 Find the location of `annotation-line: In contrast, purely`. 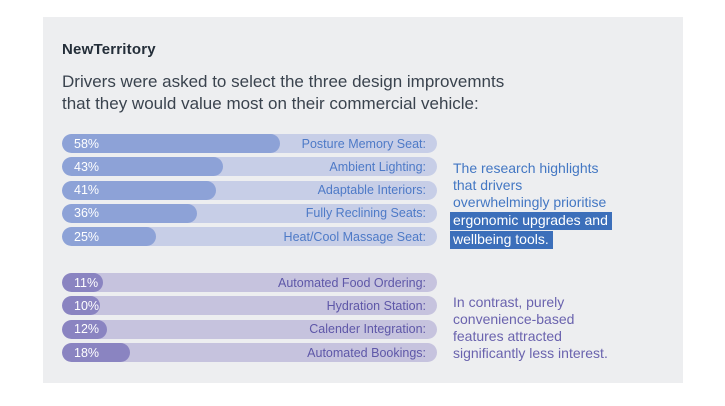

annotation-line: In contrast, purely is located at coordinates (509, 302).